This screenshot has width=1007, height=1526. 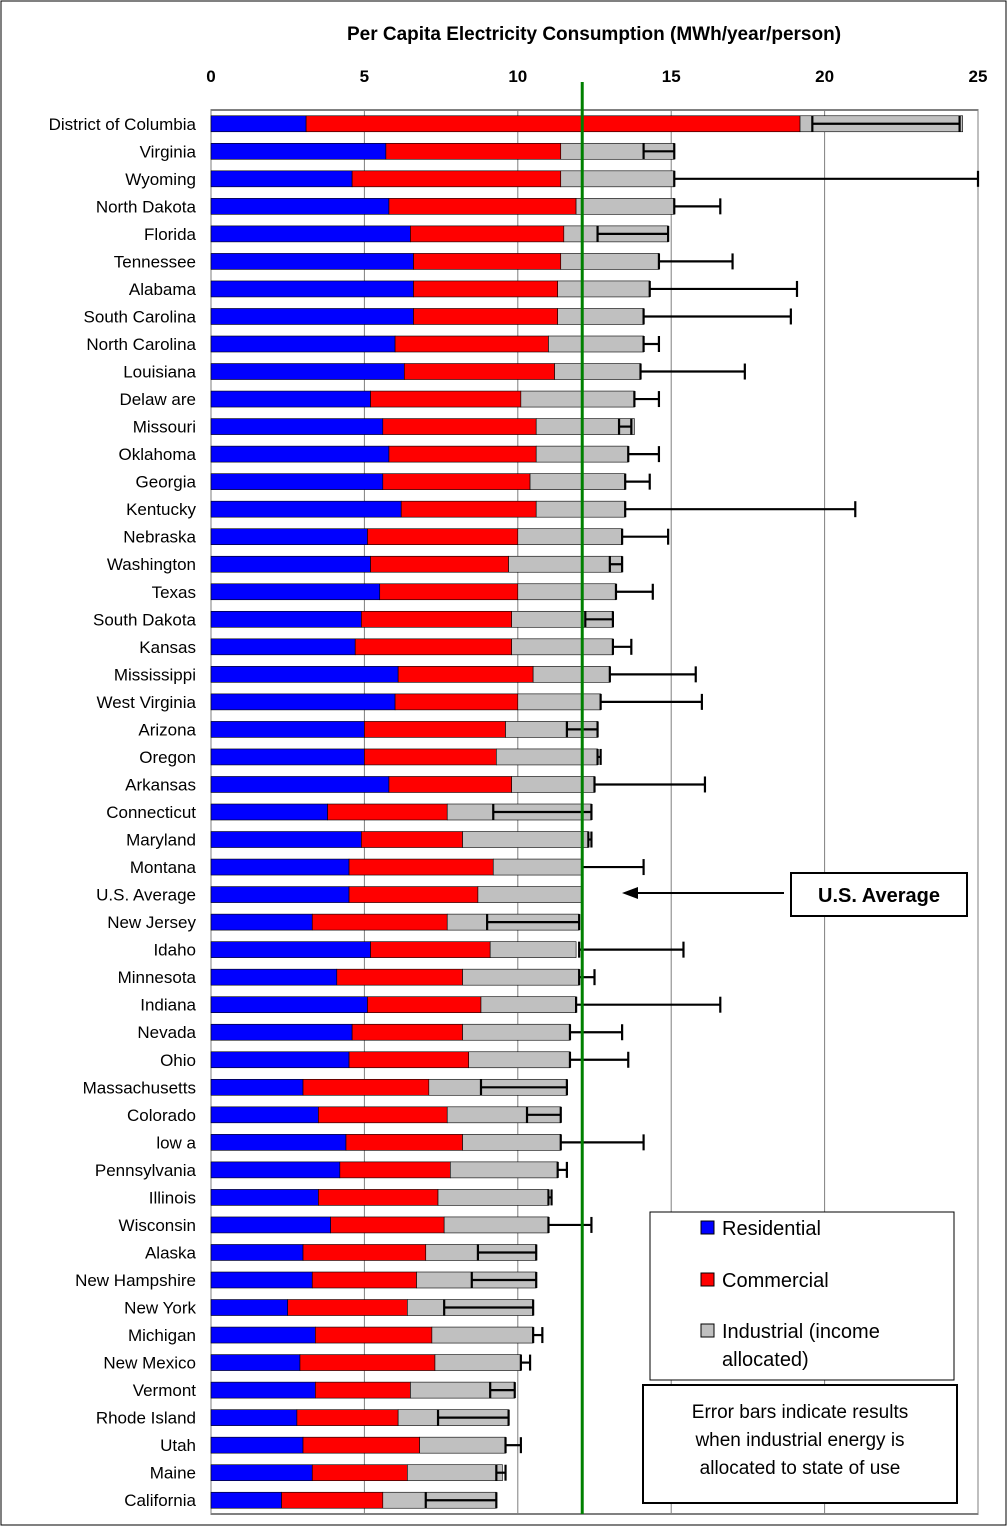 I want to click on error-bar-nebraska, so click(x=645, y=536).